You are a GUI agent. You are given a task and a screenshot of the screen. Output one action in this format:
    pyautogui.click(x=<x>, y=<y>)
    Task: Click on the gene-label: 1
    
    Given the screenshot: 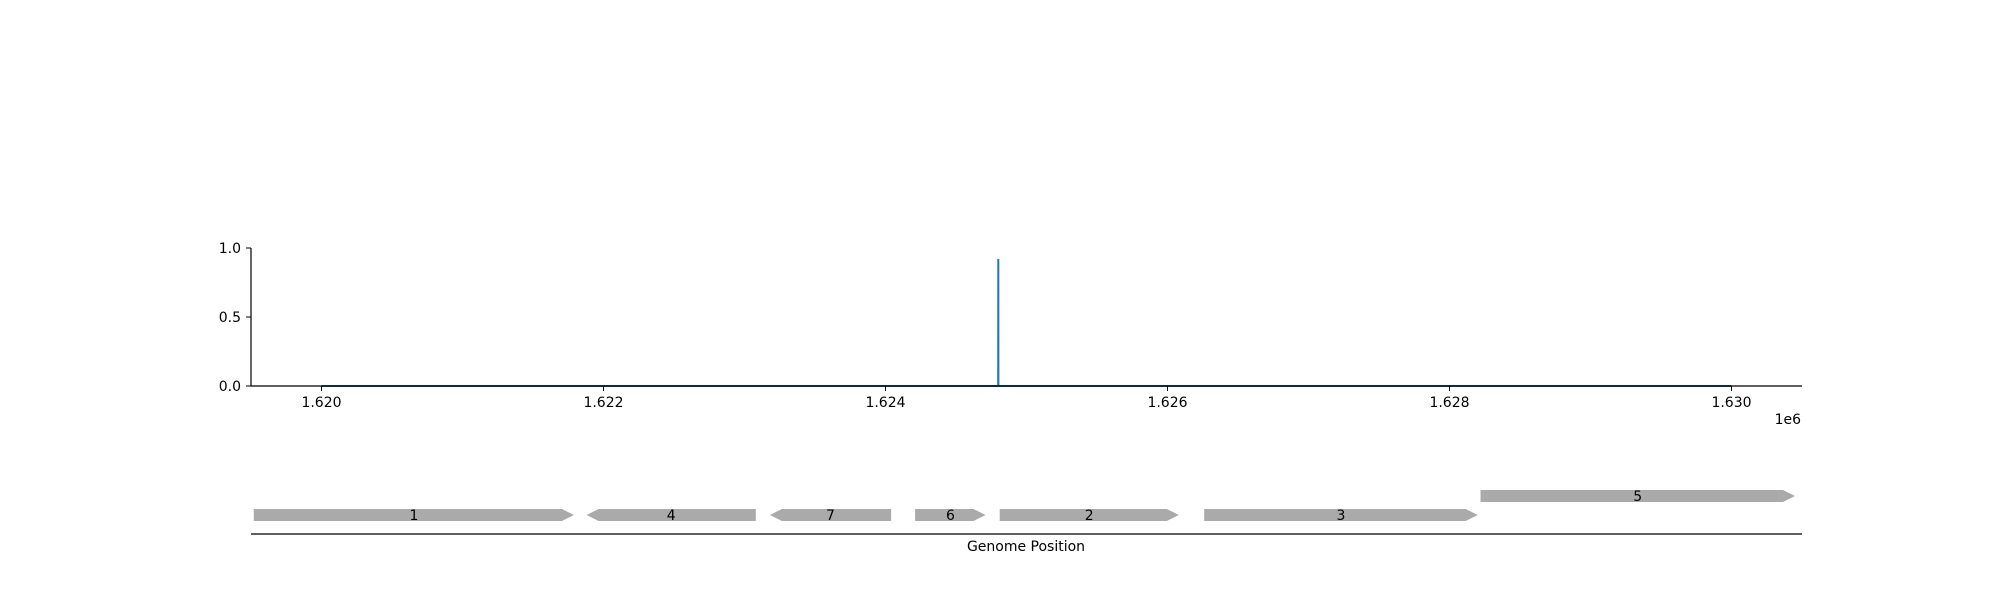 What is the action you would take?
    pyautogui.click(x=413, y=516)
    